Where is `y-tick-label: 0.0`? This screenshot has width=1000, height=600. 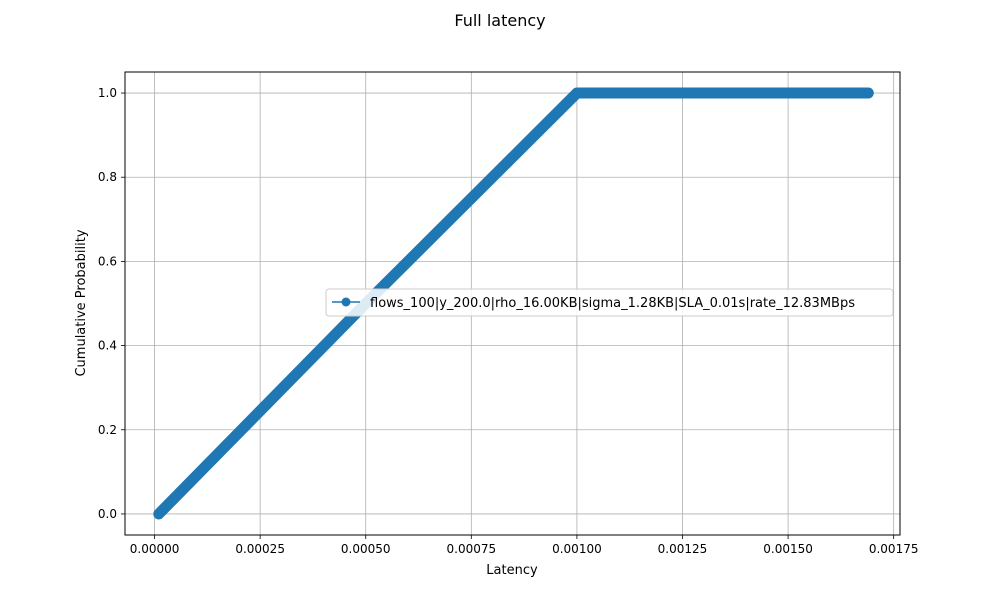 y-tick-label: 0.0 is located at coordinates (107, 514).